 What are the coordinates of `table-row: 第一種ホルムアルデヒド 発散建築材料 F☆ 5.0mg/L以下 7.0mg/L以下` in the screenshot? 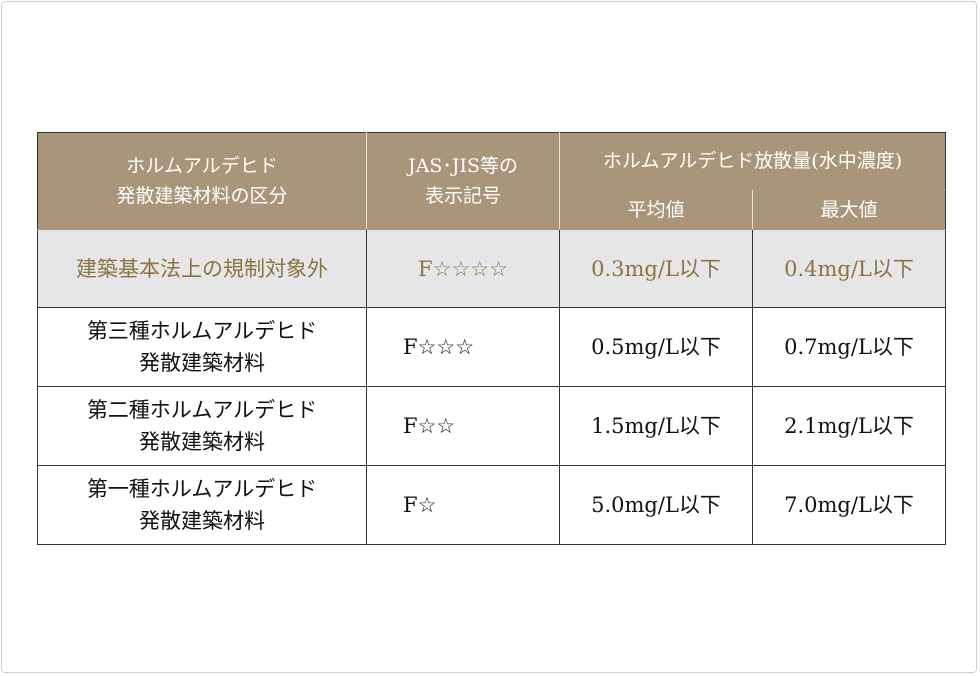 It's located at (492, 505).